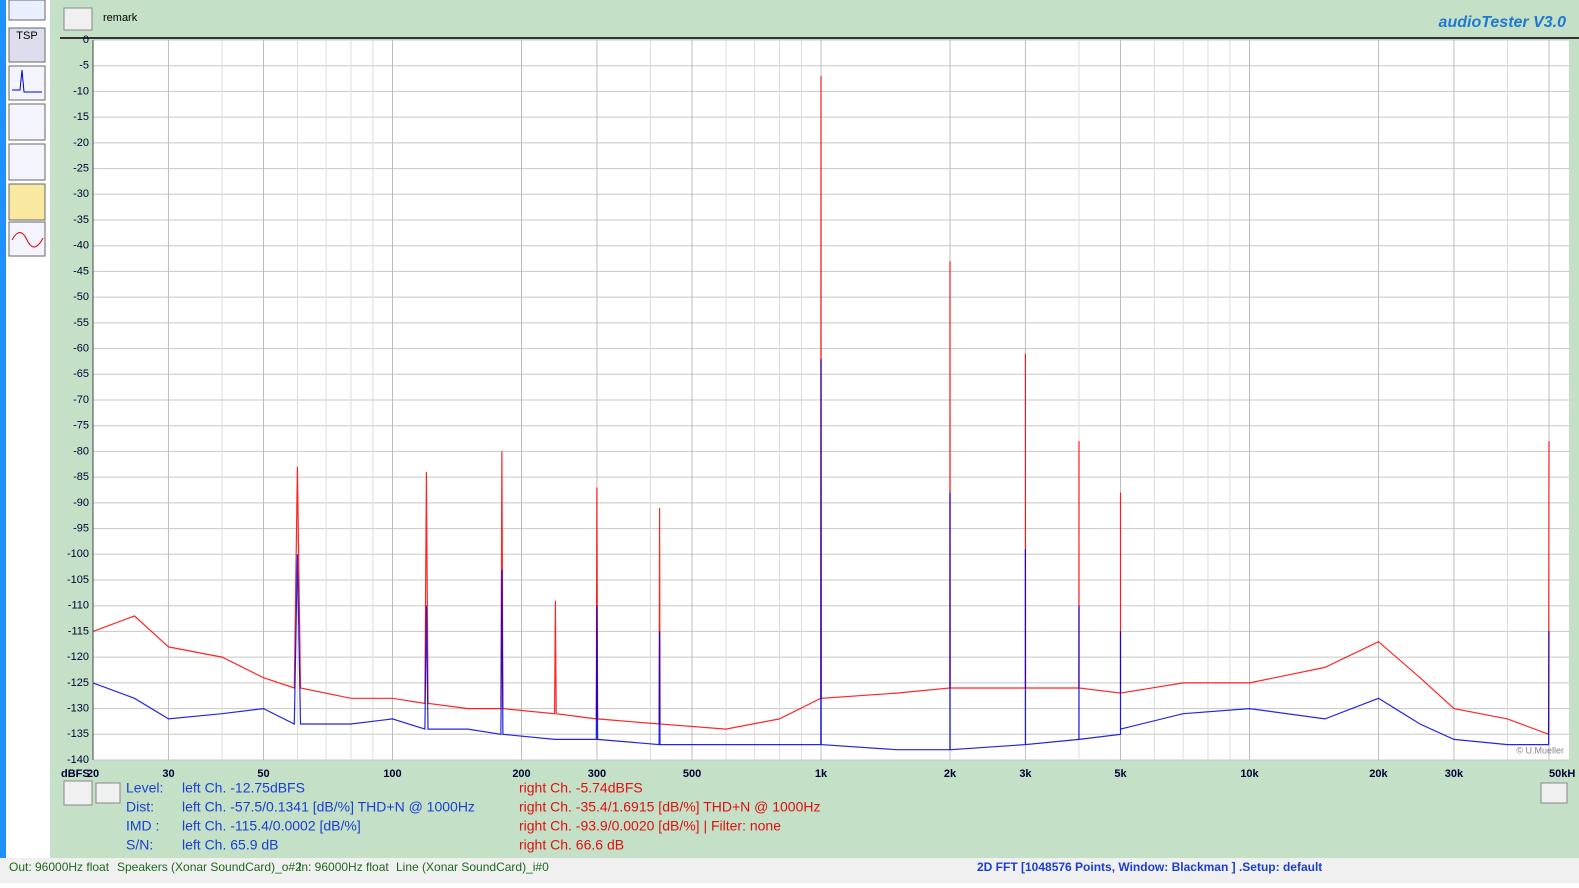  I want to click on y-tick-label: 0, so click(86, 40).